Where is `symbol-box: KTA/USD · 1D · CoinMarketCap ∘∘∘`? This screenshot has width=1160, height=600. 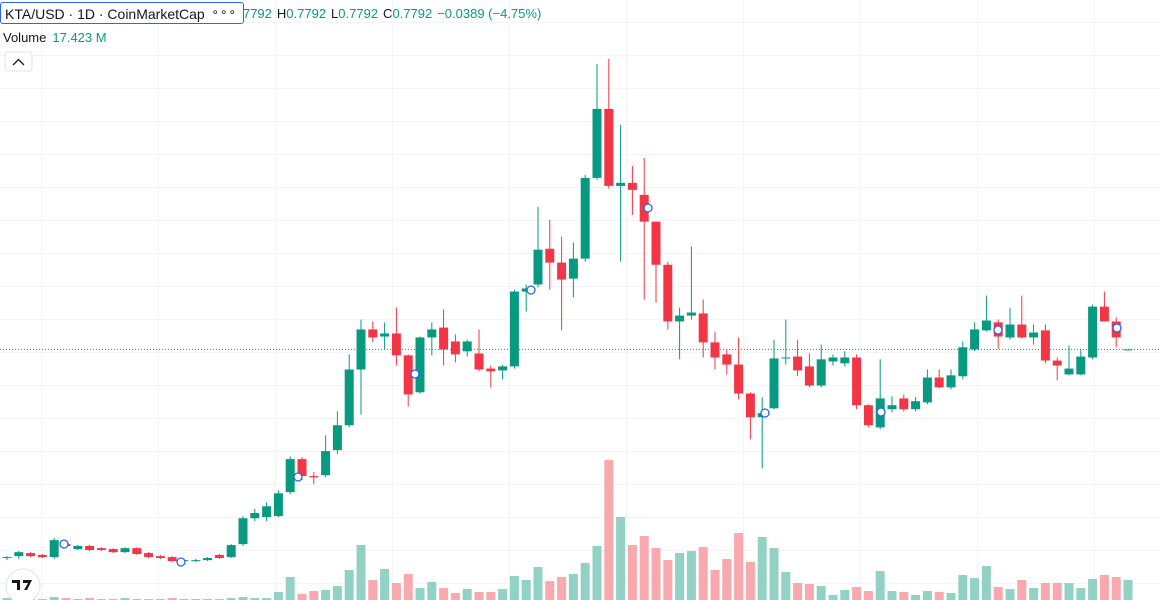 symbol-box: KTA/USD · 1D · CoinMarketCap ∘∘∘ is located at coordinates (122, 13).